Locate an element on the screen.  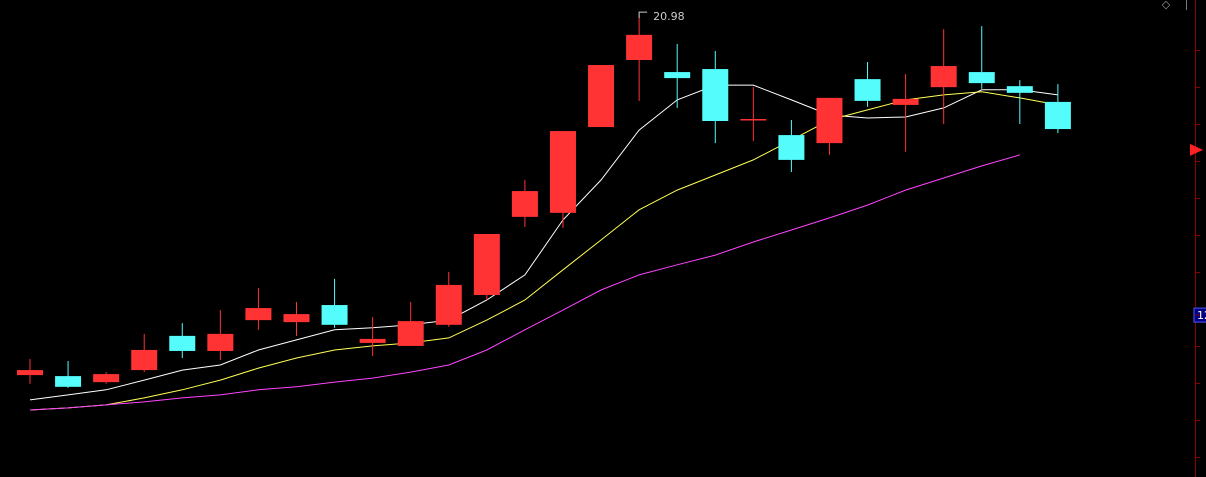
icon: ◇ is located at coordinates (1166, 5).